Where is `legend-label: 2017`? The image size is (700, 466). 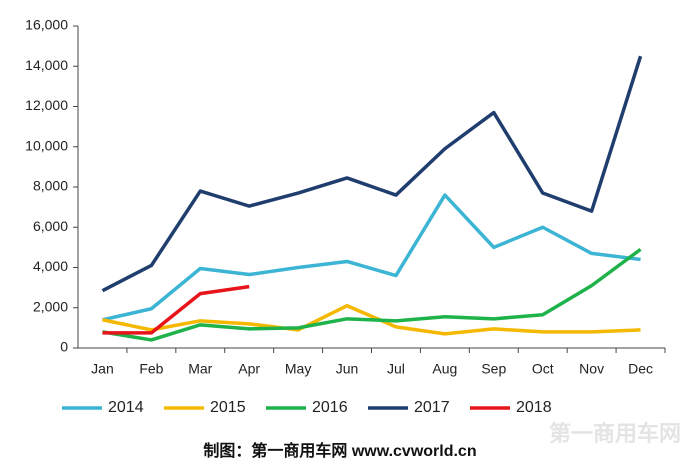 legend-label: 2017 is located at coordinates (432, 407).